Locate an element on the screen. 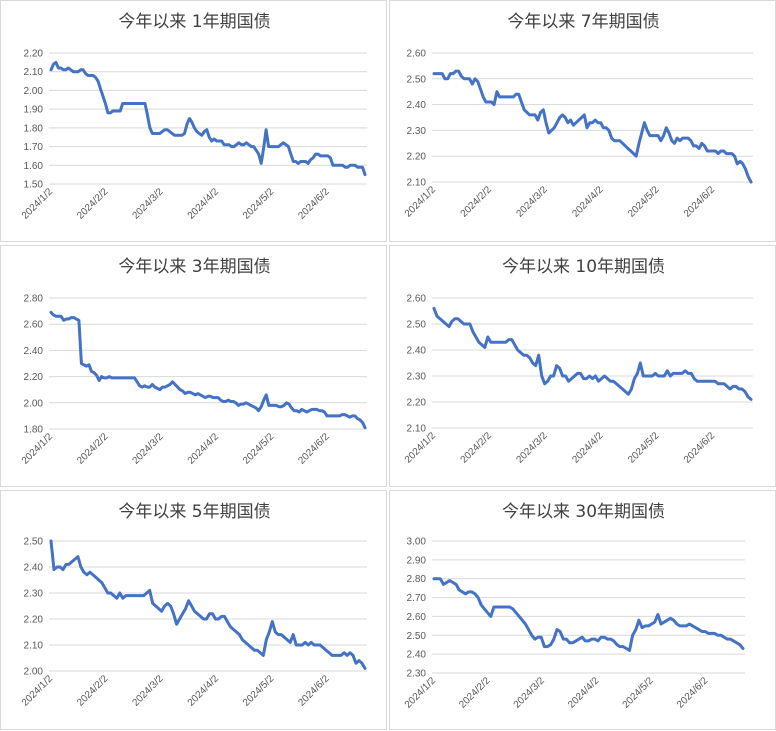 The image size is (776, 731). y-tick-label: 1.60 is located at coordinates (34, 166).